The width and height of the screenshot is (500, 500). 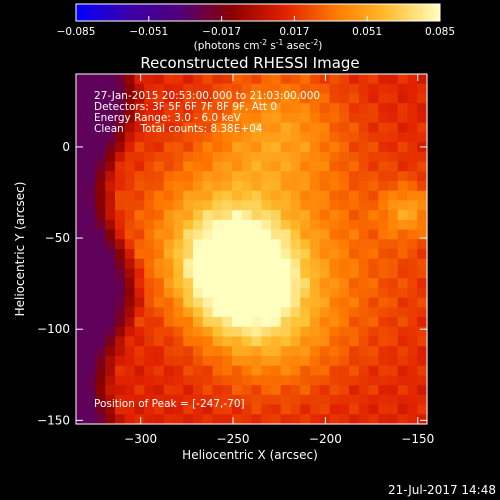 I want to click on colorbar-unit: (photons cm-2 s-1 asec-2), so click(x=258, y=45).